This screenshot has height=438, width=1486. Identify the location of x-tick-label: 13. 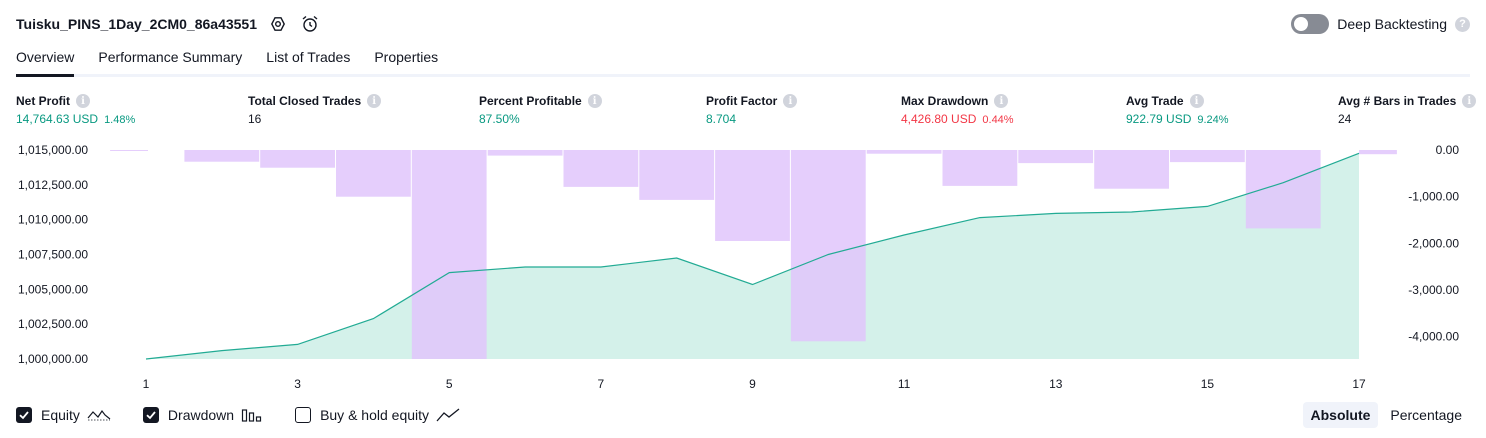
(1056, 384).